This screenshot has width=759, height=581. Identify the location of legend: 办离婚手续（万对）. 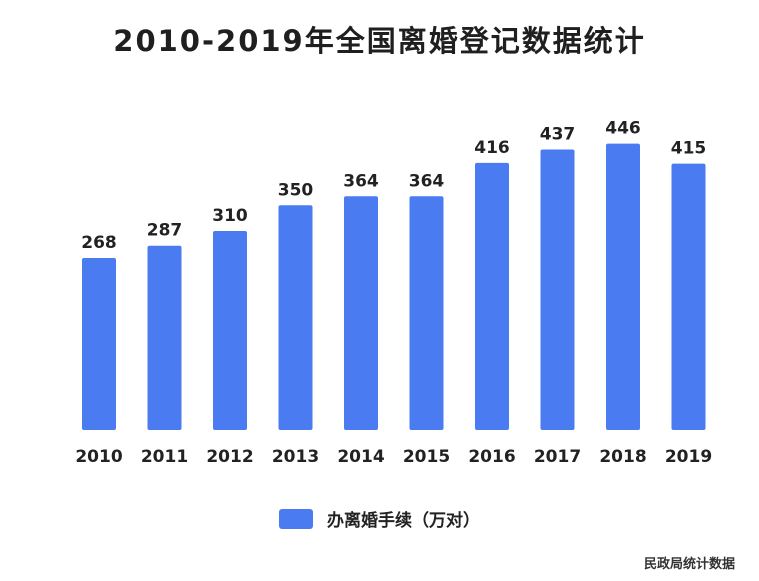
(379, 518).